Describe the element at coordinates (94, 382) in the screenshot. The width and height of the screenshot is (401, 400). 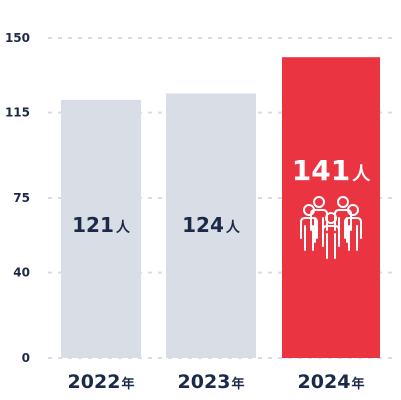
I see `category-year: 2022` at that location.